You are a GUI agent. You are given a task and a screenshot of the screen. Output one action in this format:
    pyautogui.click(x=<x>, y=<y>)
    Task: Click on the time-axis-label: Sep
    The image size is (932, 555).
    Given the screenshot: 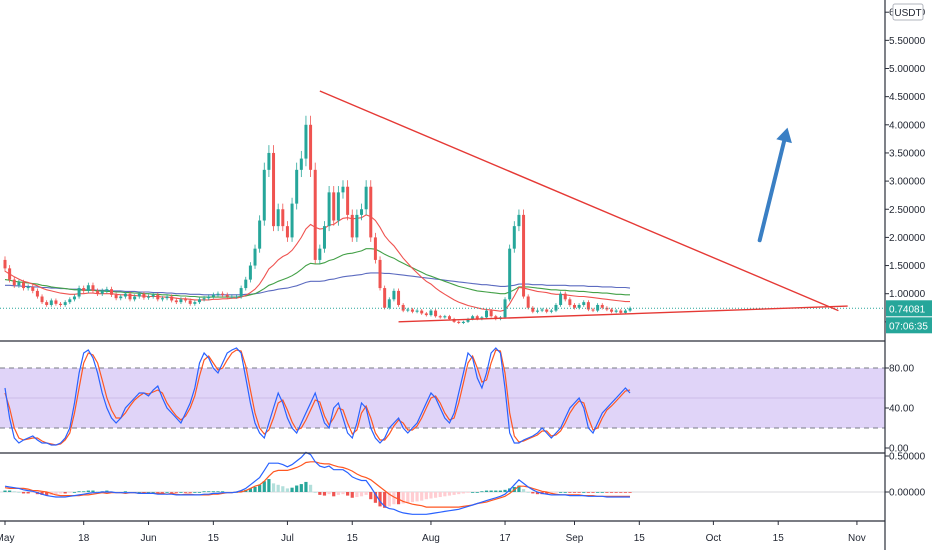 What is the action you would take?
    pyautogui.click(x=575, y=538)
    